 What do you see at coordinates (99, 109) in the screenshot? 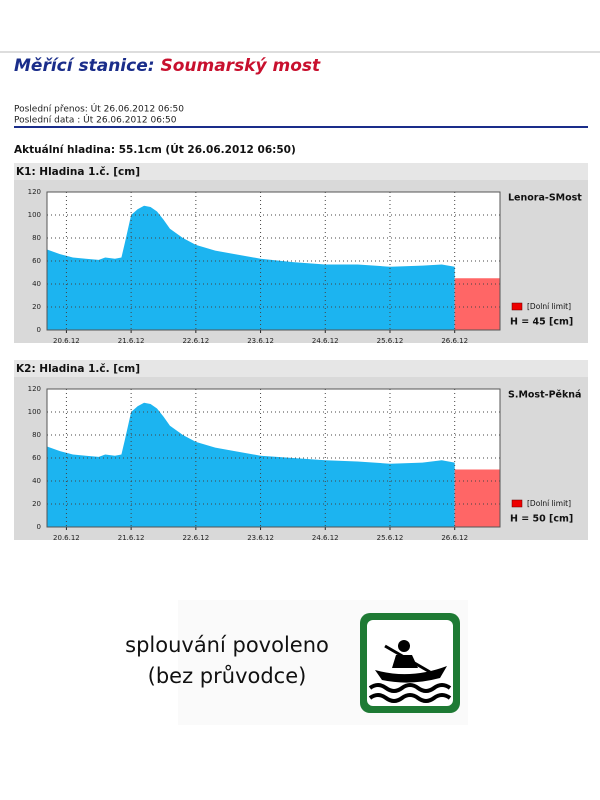
I see `last-transfer: Poslední přenos: Út 26.06.2012 06:50` at bounding box center [99, 109].